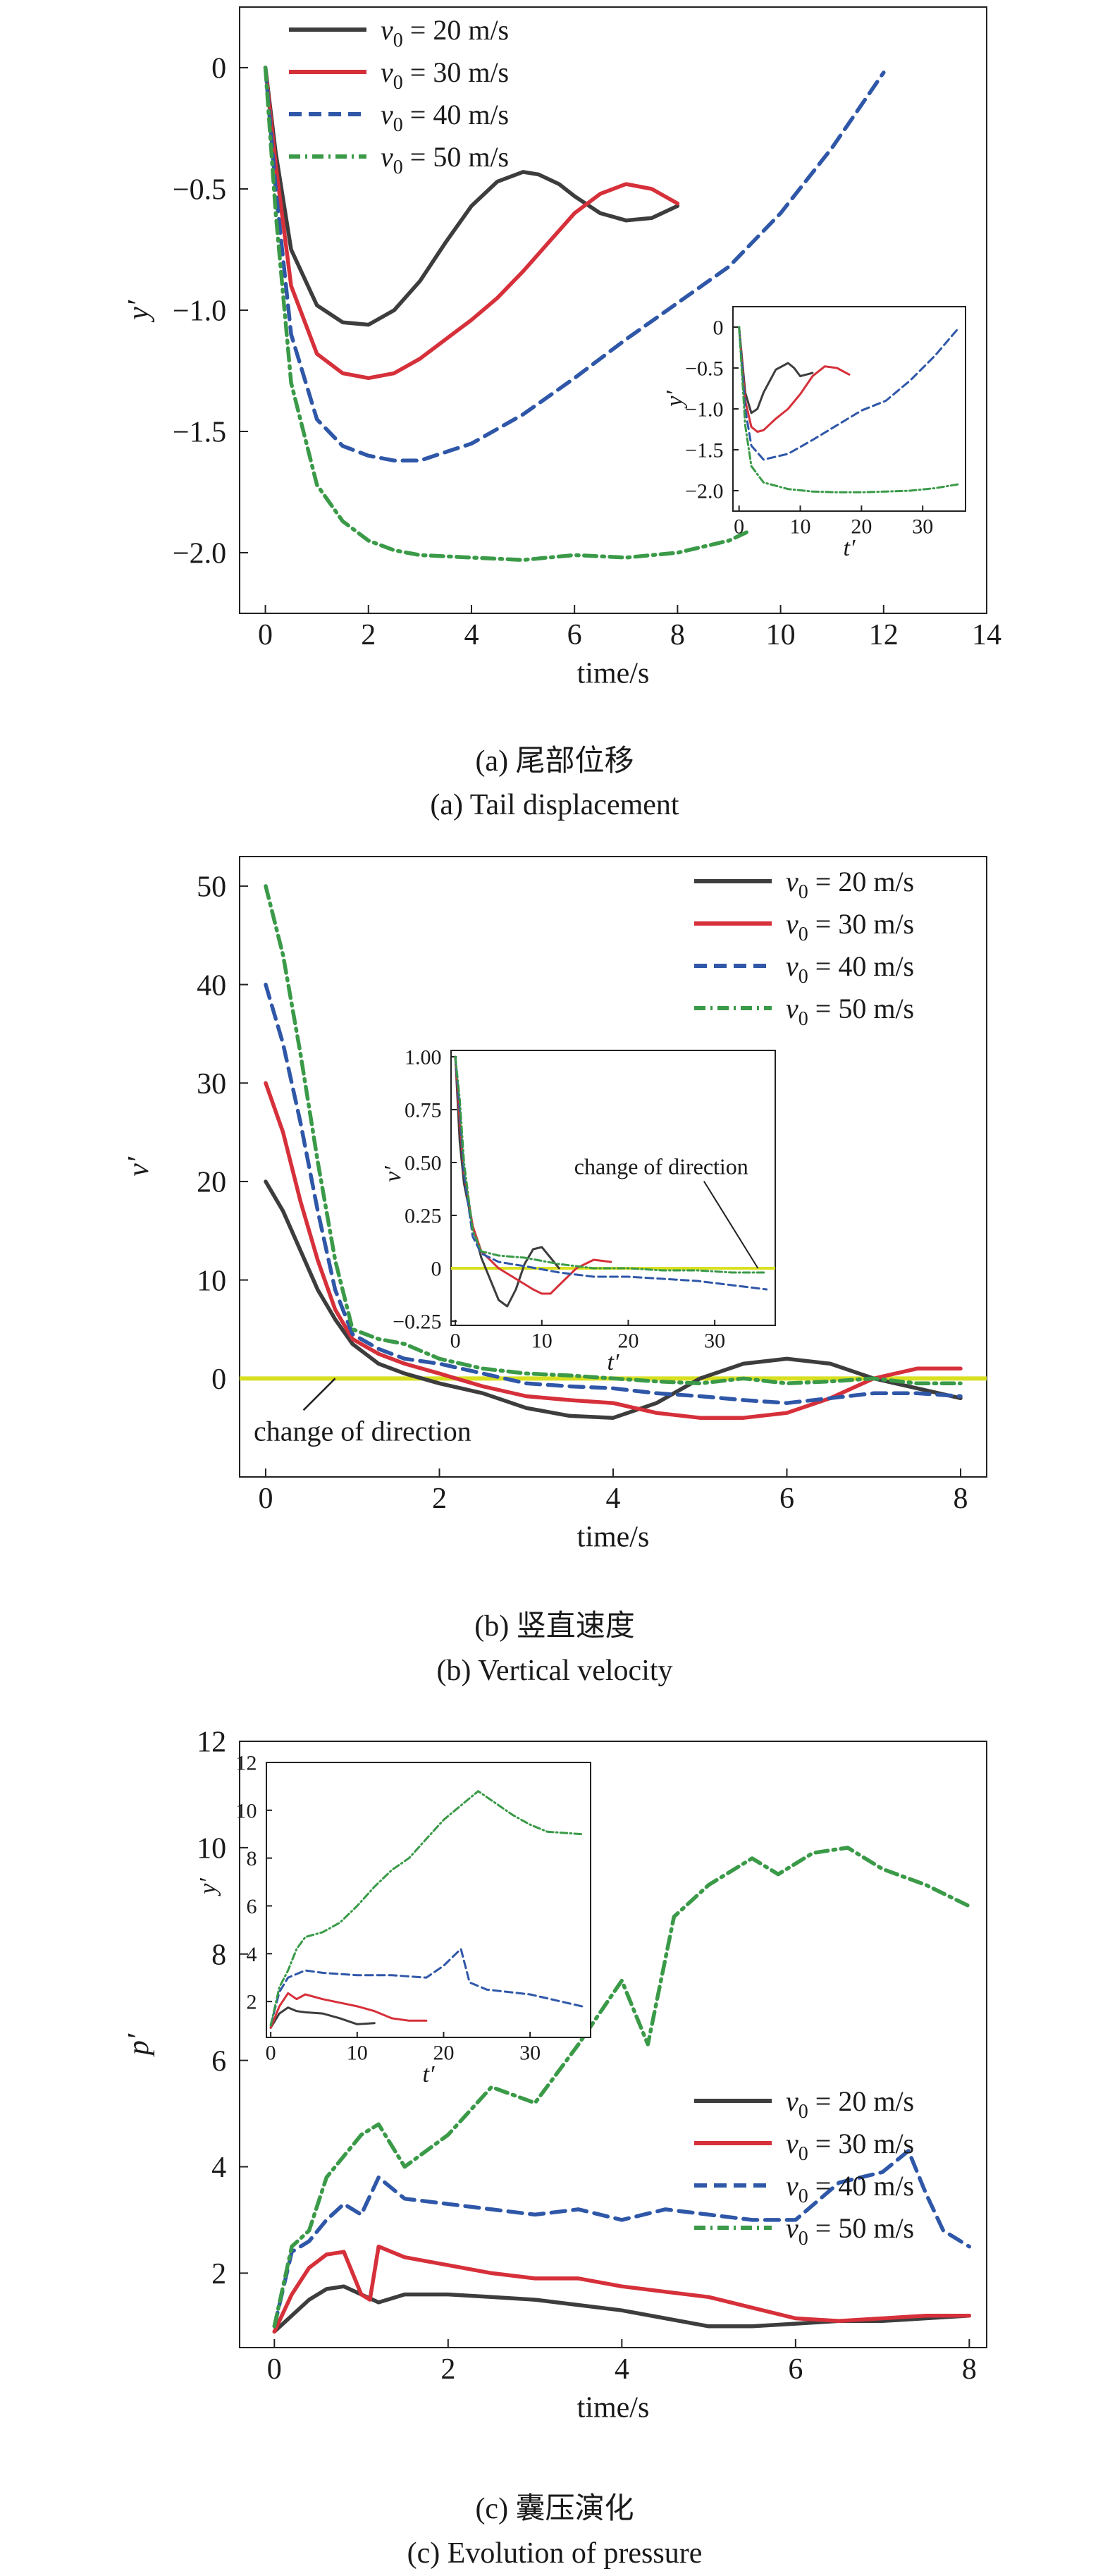  What do you see at coordinates (969, 2369) in the screenshot?
I see `panel-c-x-tick-label: 8` at bounding box center [969, 2369].